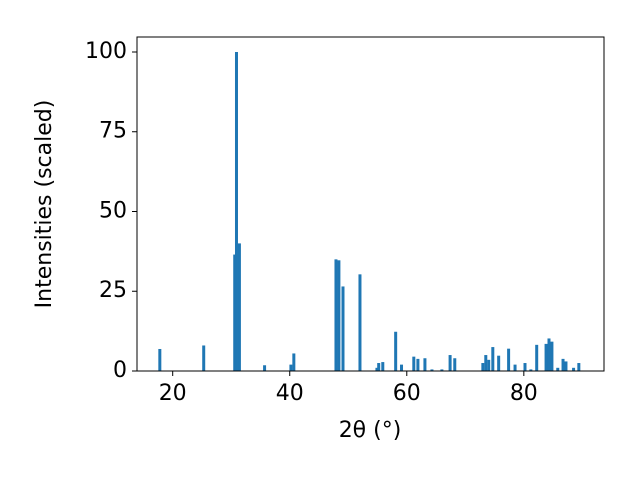 The width and height of the screenshot is (640, 480). Describe the element at coordinates (290, 393) in the screenshot. I see `x-tick-label: 40` at that location.